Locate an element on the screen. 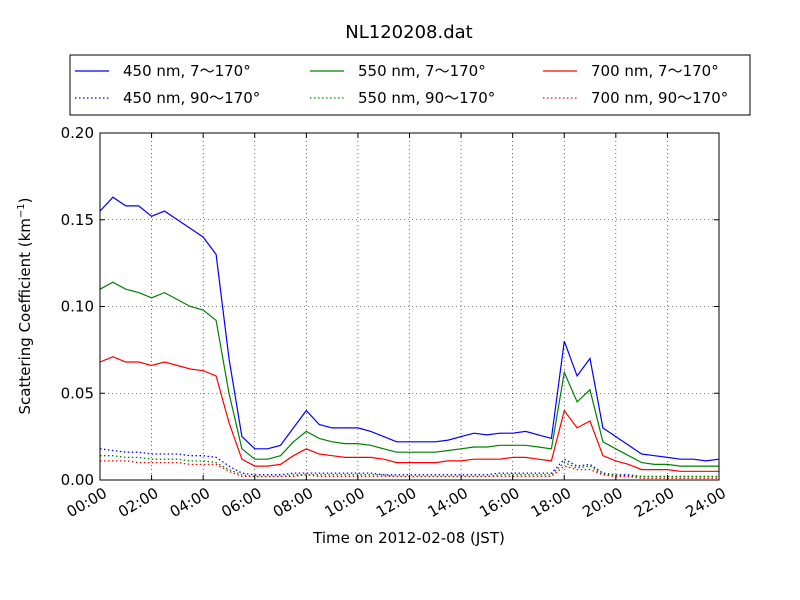 The height and width of the screenshot is (600, 800). y-axis-label-suffix: ) is located at coordinates (25, 200).